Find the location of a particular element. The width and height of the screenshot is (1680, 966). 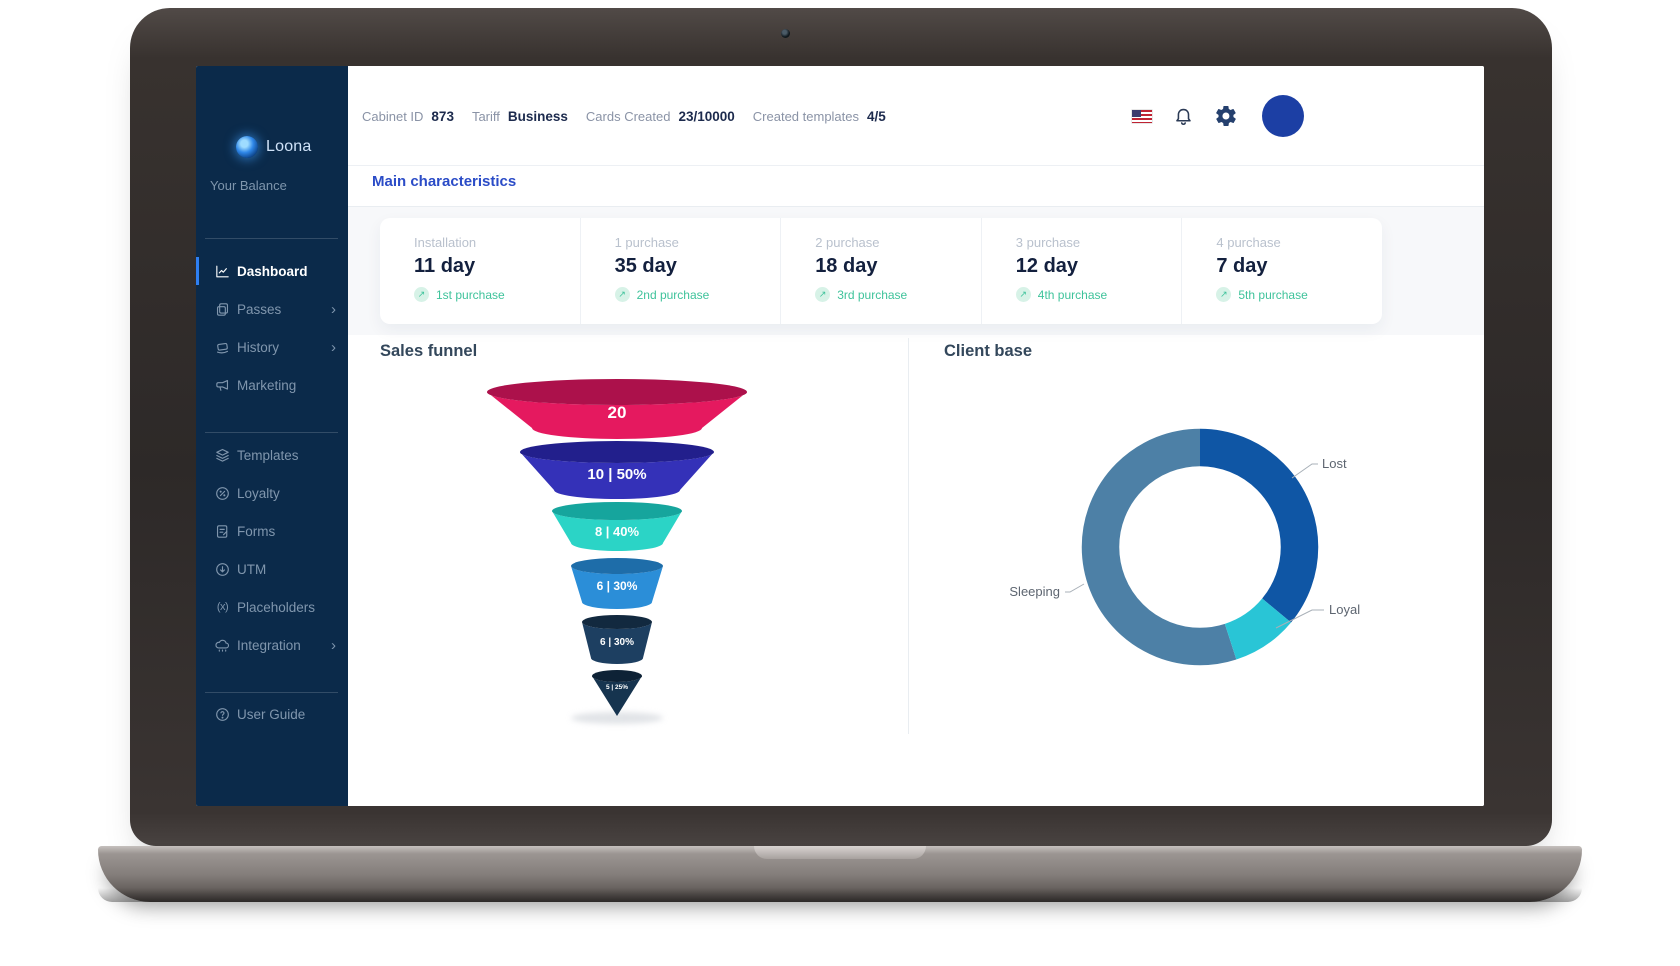

brand: Loona is located at coordinates (272, 147).